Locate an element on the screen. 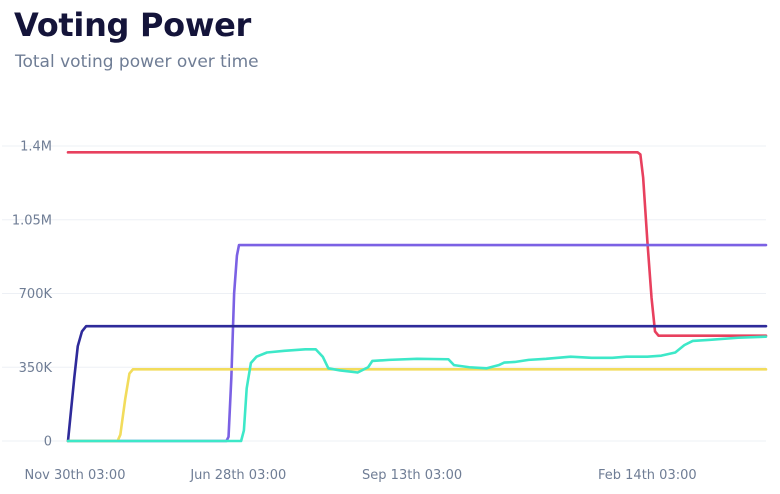 This screenshot has height=494, width=780. y-tick-label: 1.05M is located at coordinates (32, 220).